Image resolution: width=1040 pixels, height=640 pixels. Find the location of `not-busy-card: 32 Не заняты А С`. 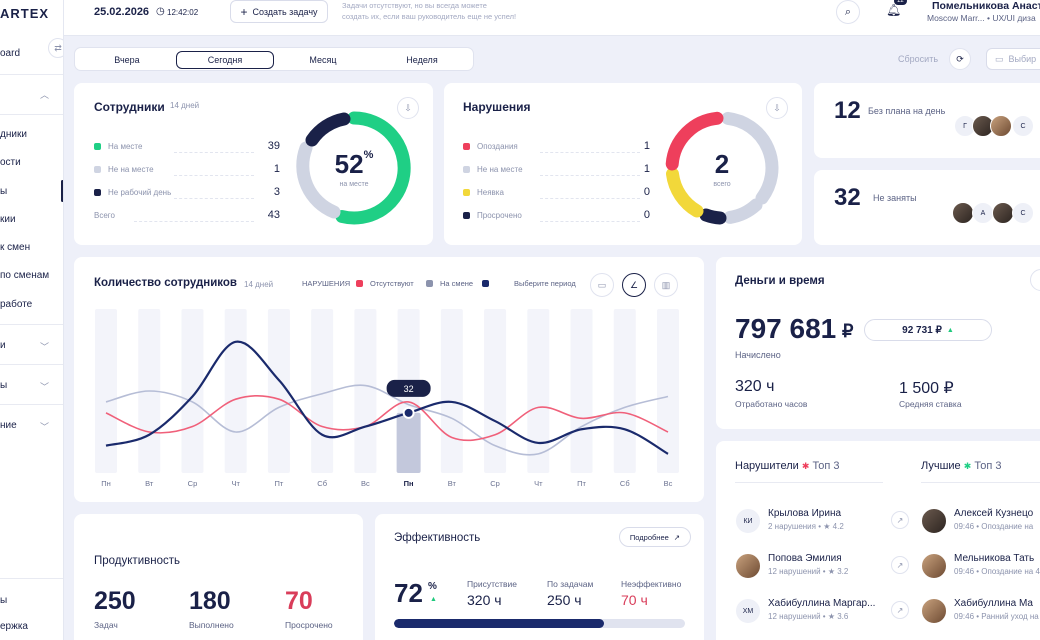

not-busy-card: 32 Не заняты А С is located at coordinates (927, 207).